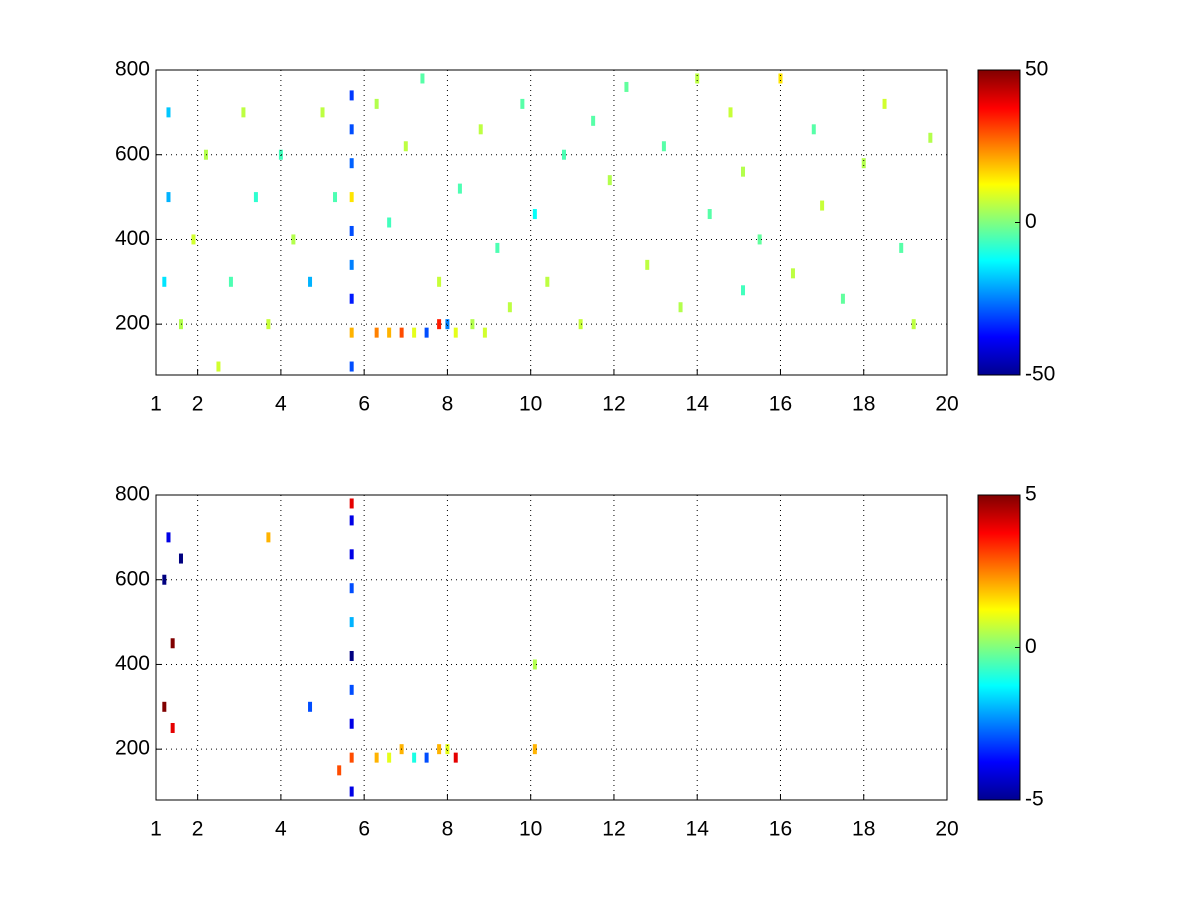 Image resolution: width=1200 pixels, height=900 pixels. Describe the element at coordinates (132, 494) in the screenshot. I see `y-tick-label: 800` at that location.